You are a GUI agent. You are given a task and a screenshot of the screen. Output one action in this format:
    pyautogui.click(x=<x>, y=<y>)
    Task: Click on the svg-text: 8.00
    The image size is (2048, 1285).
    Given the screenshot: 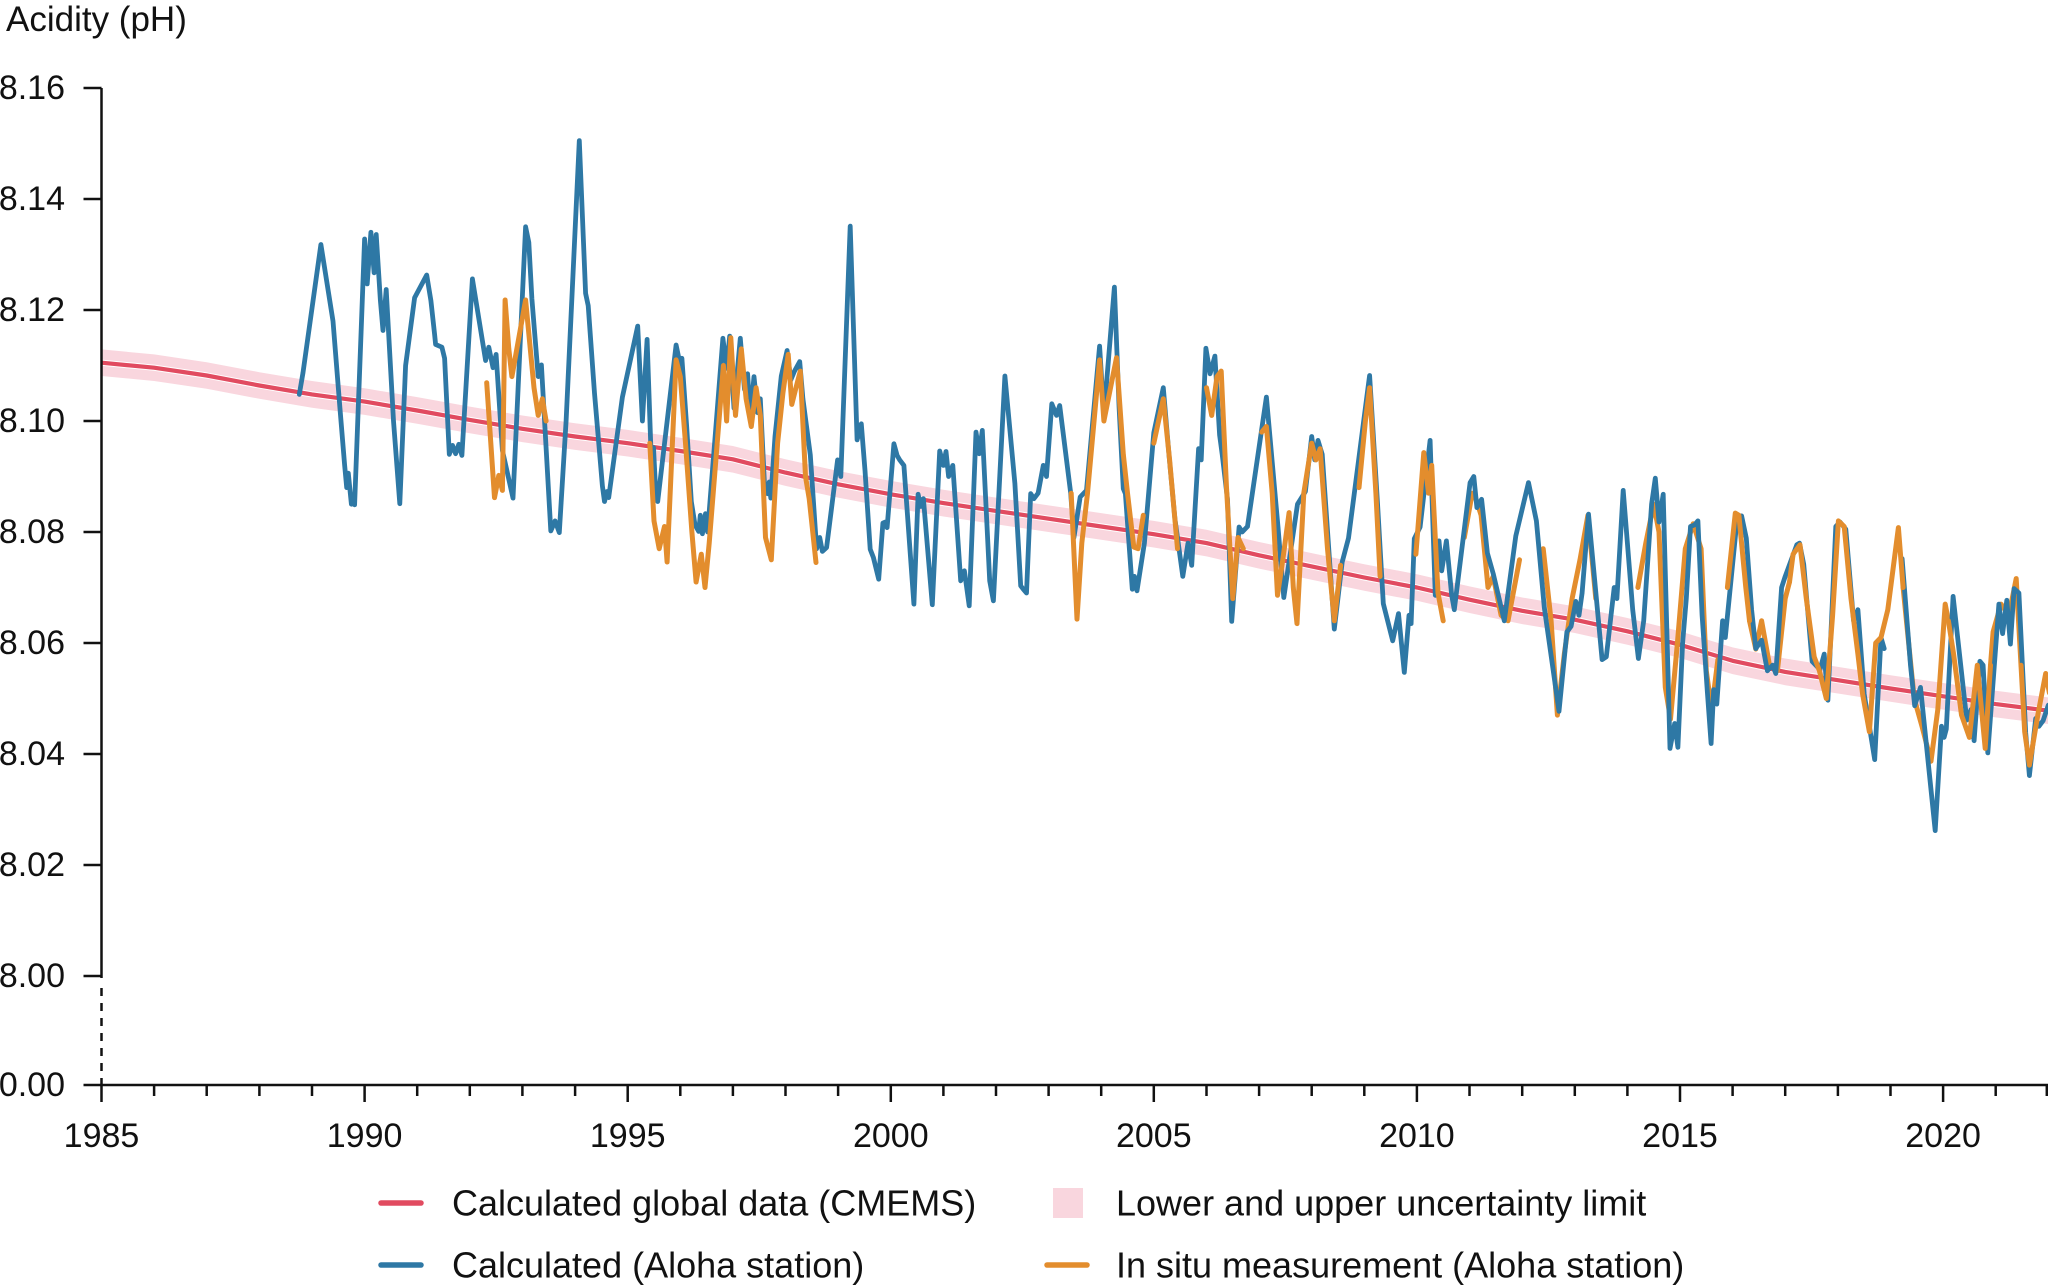 What is the action you would take?
    pyautogui.click(x=32, y=976)
    